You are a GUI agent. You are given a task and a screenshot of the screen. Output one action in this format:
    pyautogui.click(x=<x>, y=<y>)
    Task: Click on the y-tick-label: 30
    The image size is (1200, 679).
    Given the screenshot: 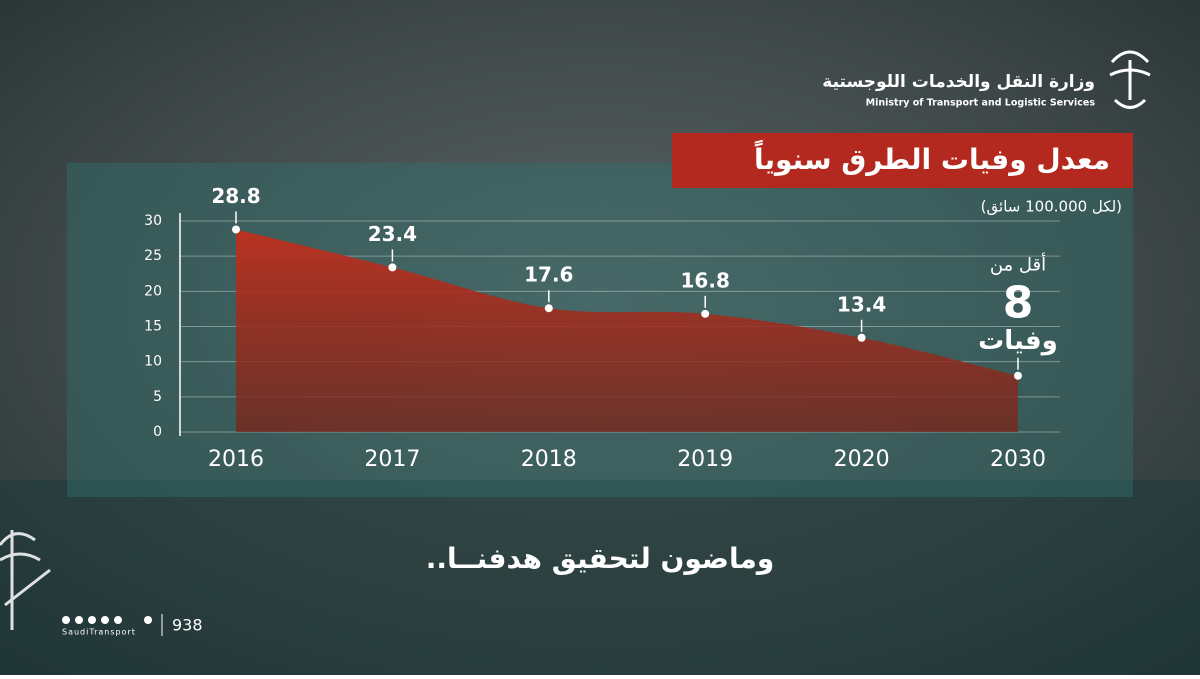 What is the action you would take?
    pyautogui.click(x=153, y=221)
    